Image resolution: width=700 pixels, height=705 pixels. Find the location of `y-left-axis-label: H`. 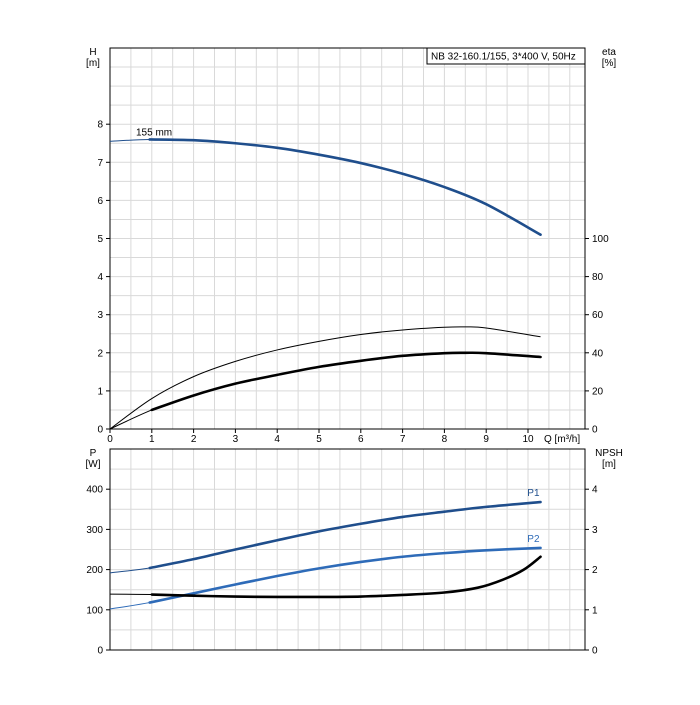

y-left-axis-label: H is located at coordinates (92, 52).